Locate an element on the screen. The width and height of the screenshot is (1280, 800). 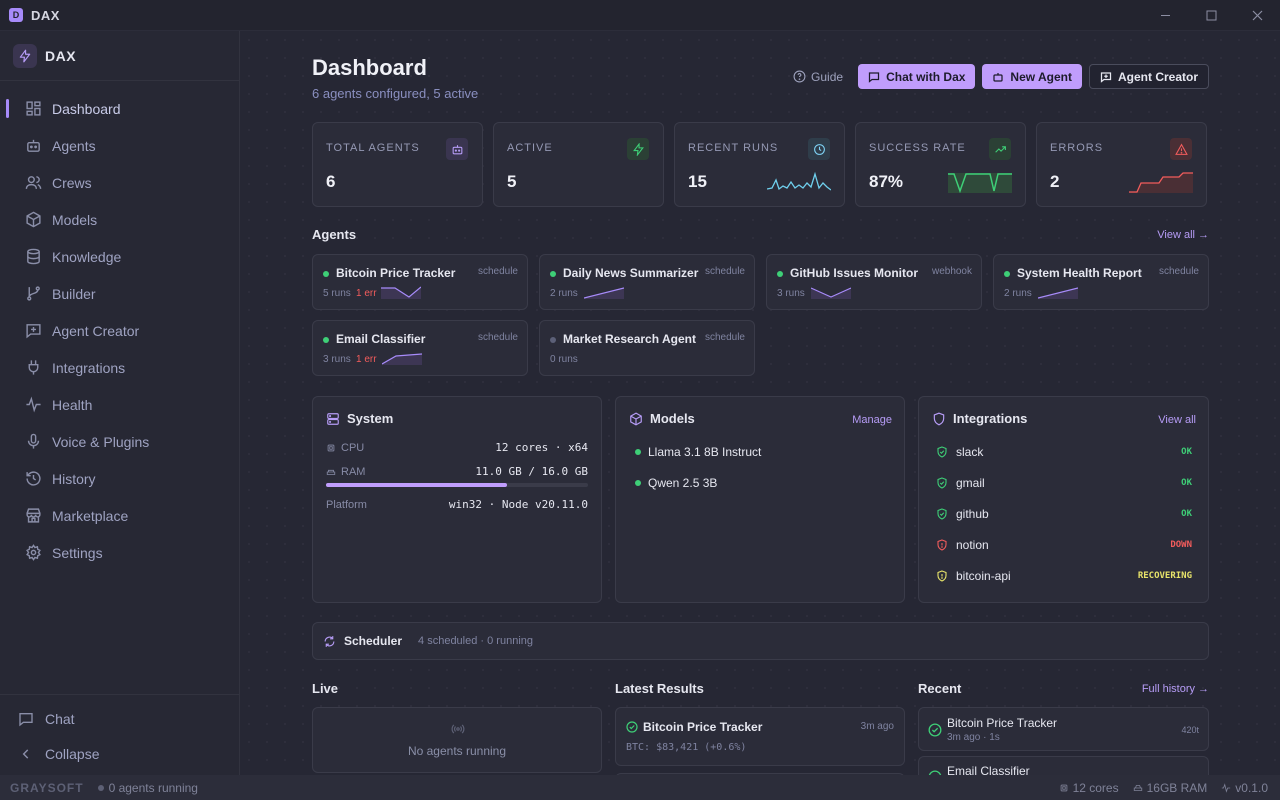
agent-creator-button: Agent Creator is located at coordinates (1148, 76).